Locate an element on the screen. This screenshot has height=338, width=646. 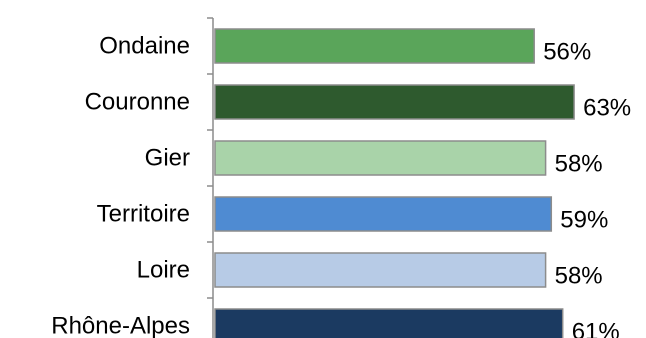
data-value-label: 59% is located at coordinates (584, 220).